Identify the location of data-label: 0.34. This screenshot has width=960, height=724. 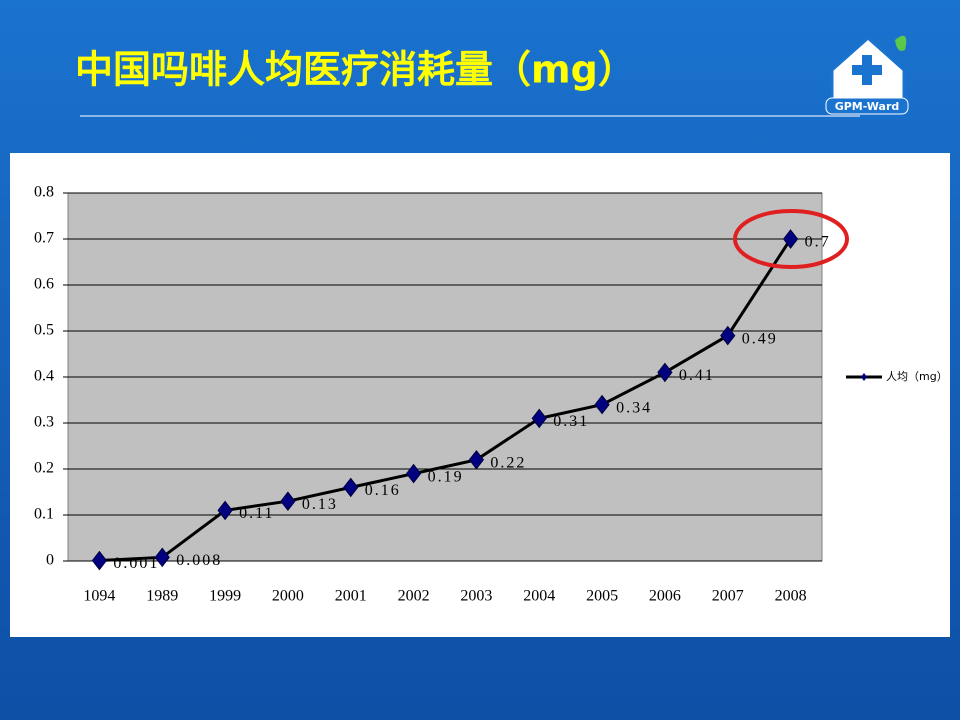
(634, 407).